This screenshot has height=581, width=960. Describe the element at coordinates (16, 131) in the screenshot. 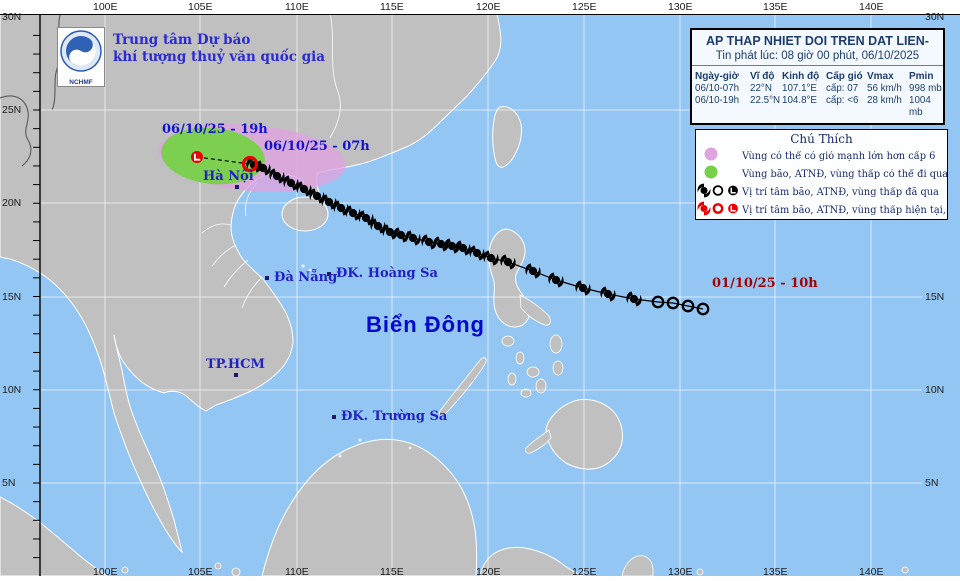

I see `country-border` at that location.